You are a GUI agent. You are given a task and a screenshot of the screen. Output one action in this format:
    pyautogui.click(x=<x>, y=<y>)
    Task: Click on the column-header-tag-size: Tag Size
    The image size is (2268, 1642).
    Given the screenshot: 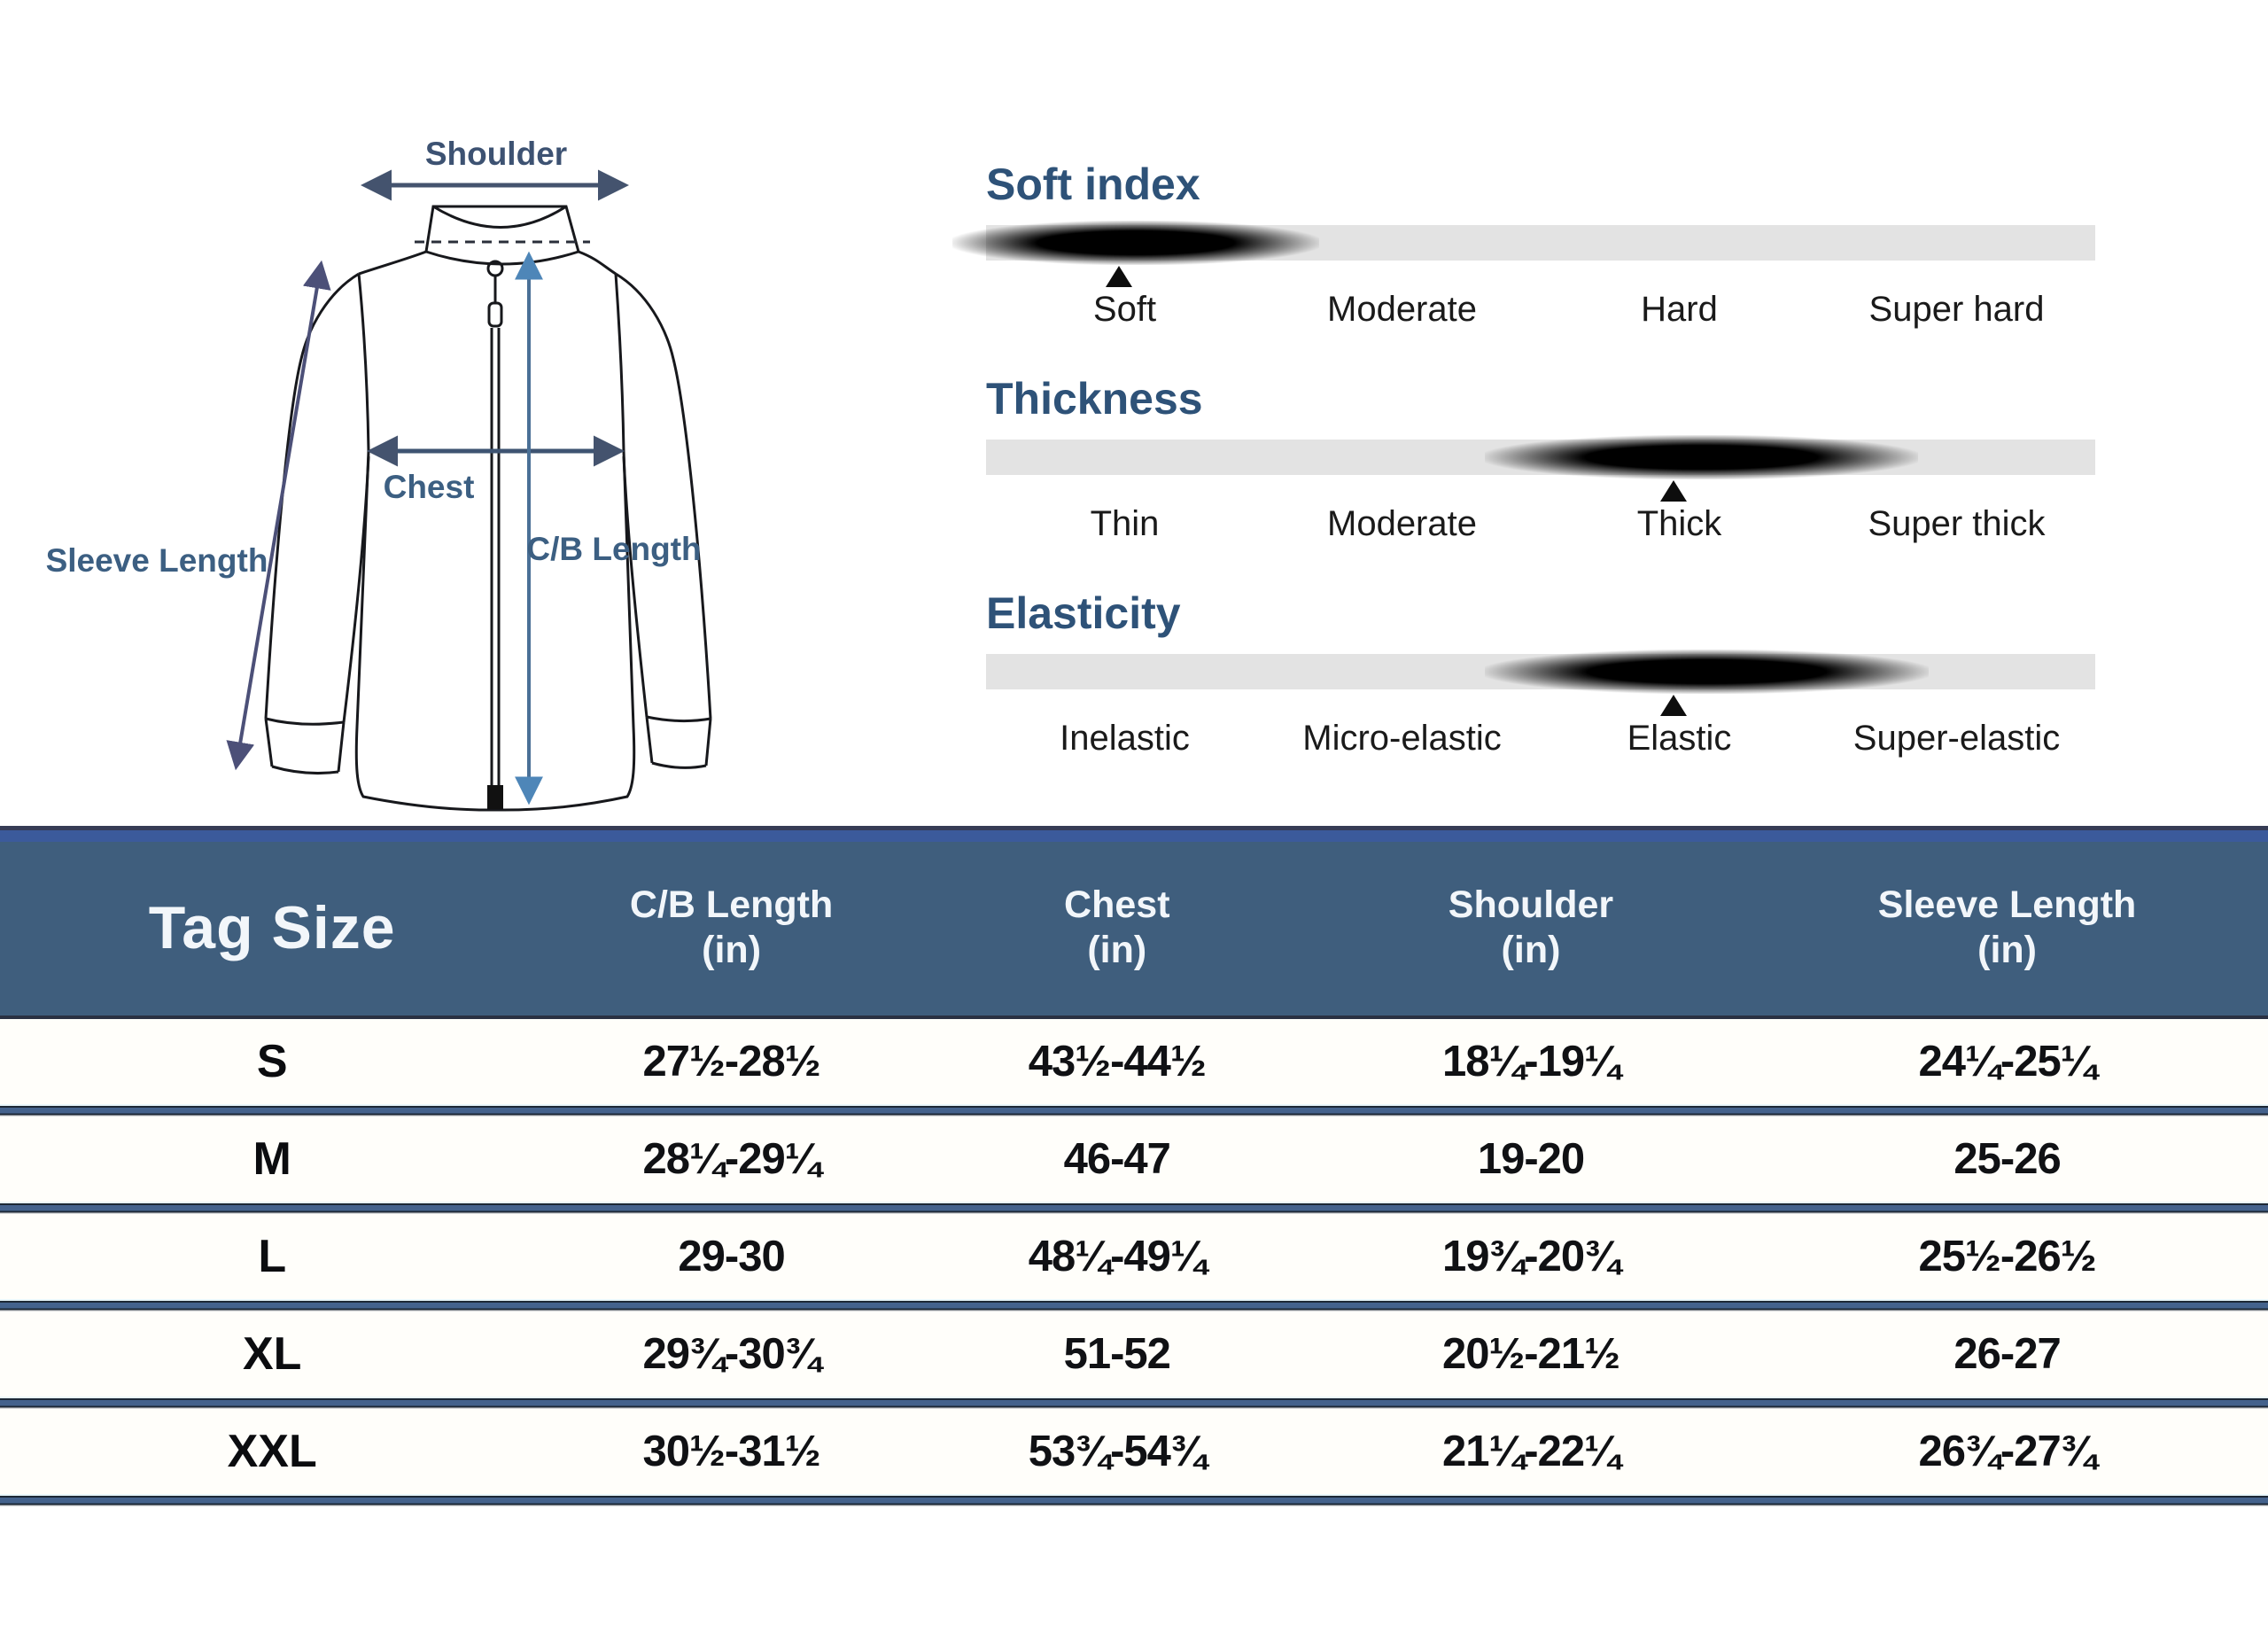 What is the action you would take?
    pyautogui.click(x=272, y=924)
    